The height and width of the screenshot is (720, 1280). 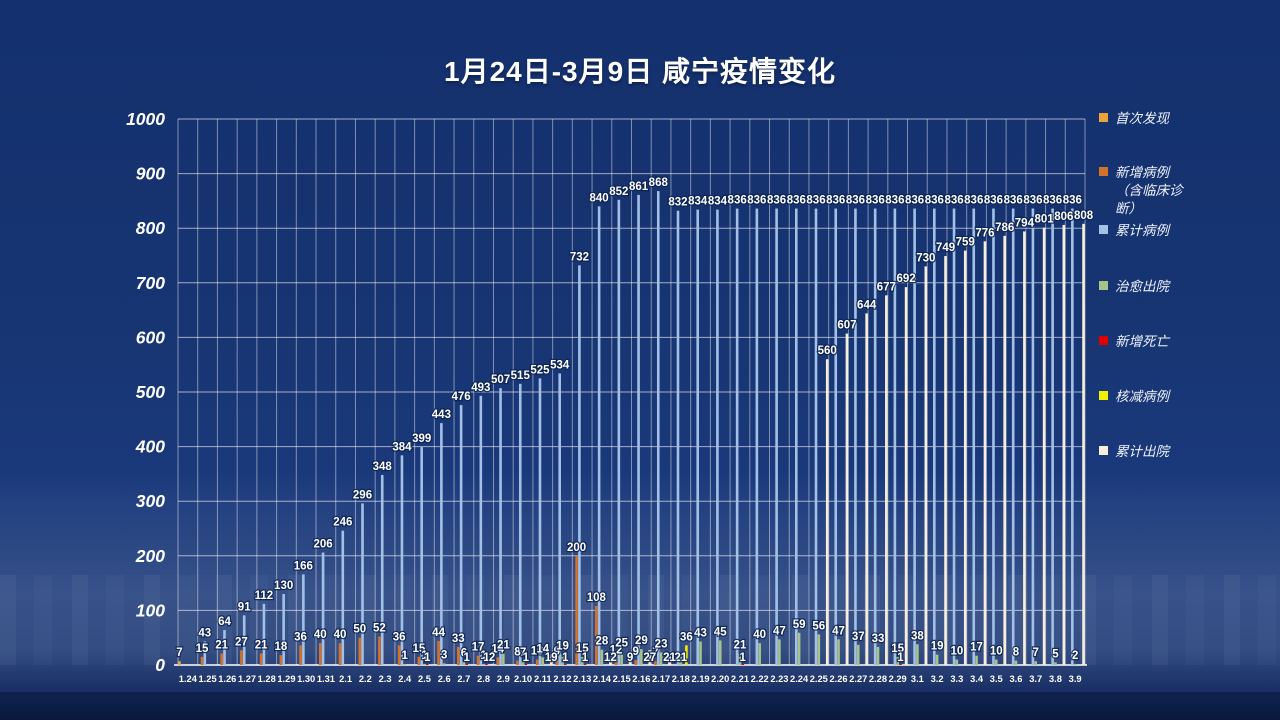 I want to click on svg-text: 17, so click(x=478, y=648).